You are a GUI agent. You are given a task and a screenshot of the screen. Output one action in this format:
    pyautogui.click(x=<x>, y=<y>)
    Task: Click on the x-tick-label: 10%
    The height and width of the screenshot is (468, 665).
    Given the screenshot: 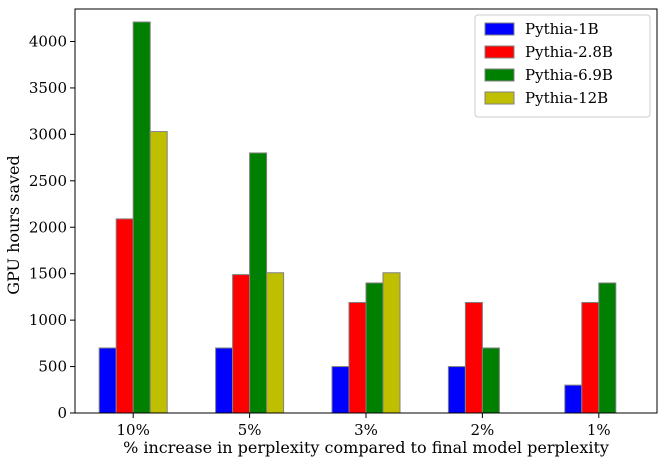 What is the action you would take?
    pyautogui.click(x=133, y=430)
    